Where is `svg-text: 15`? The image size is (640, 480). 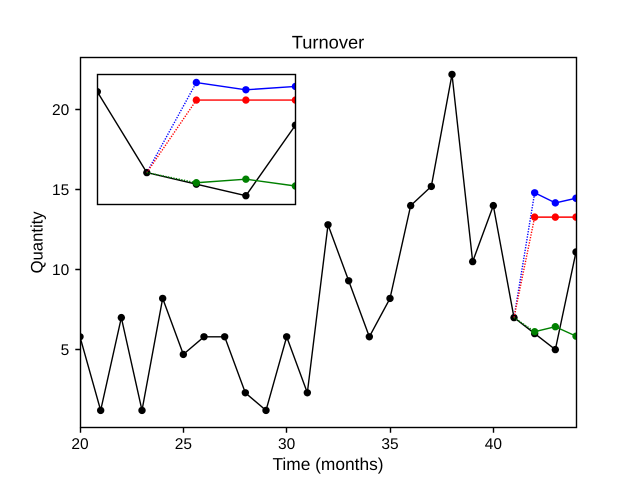 svg-text: 15 is located at coordinates (60, 190).